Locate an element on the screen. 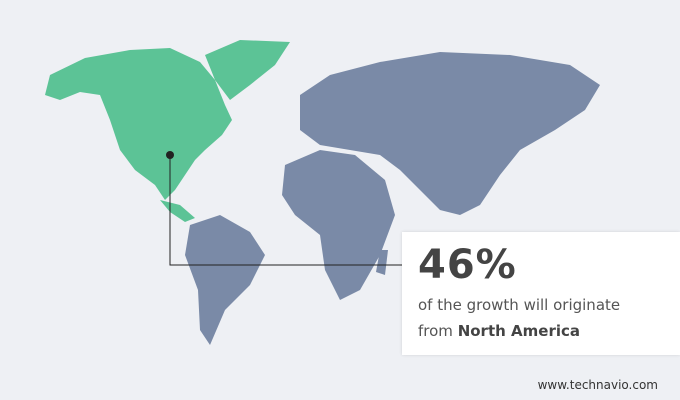  leader-line is located at coordinates (289, 210).